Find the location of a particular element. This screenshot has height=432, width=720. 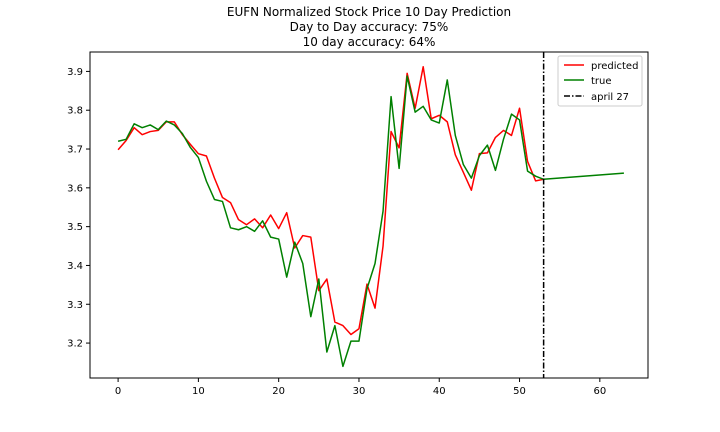

y-tick-label: 3.2 is located at coordinates (75, 344).